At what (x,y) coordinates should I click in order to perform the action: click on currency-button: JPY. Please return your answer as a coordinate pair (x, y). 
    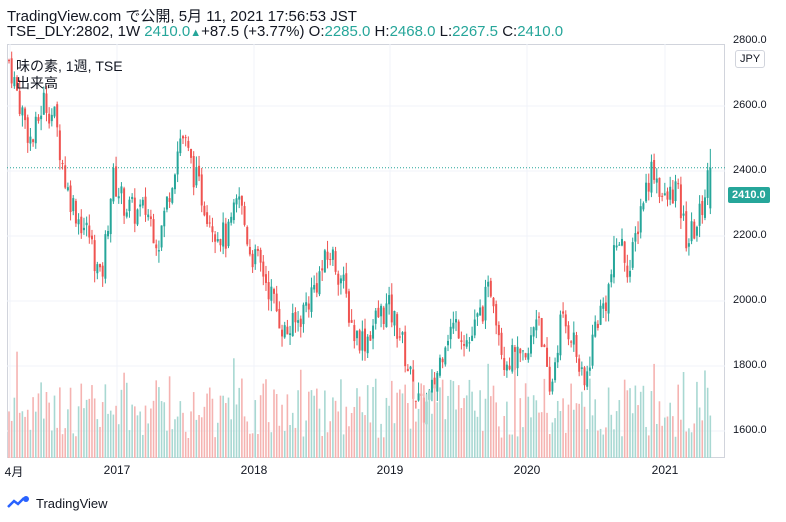
    Looking at the image, I should click on (750, 59).